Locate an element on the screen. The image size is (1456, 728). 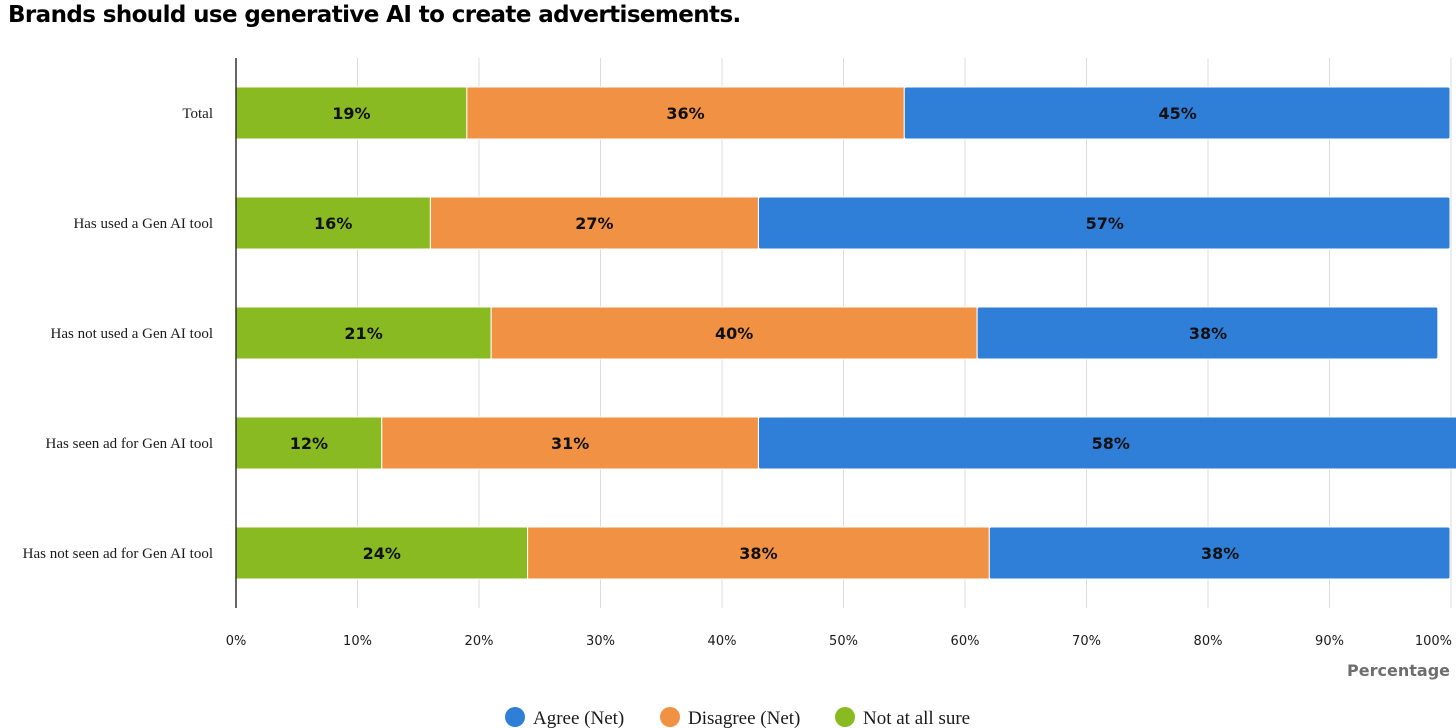
x-tick-label: 80% is located at coordinates (1208, 641).